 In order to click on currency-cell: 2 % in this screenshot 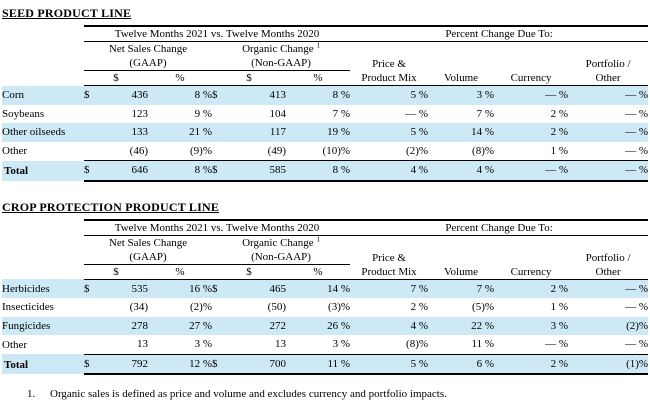, I will do `click(531, 132)`.